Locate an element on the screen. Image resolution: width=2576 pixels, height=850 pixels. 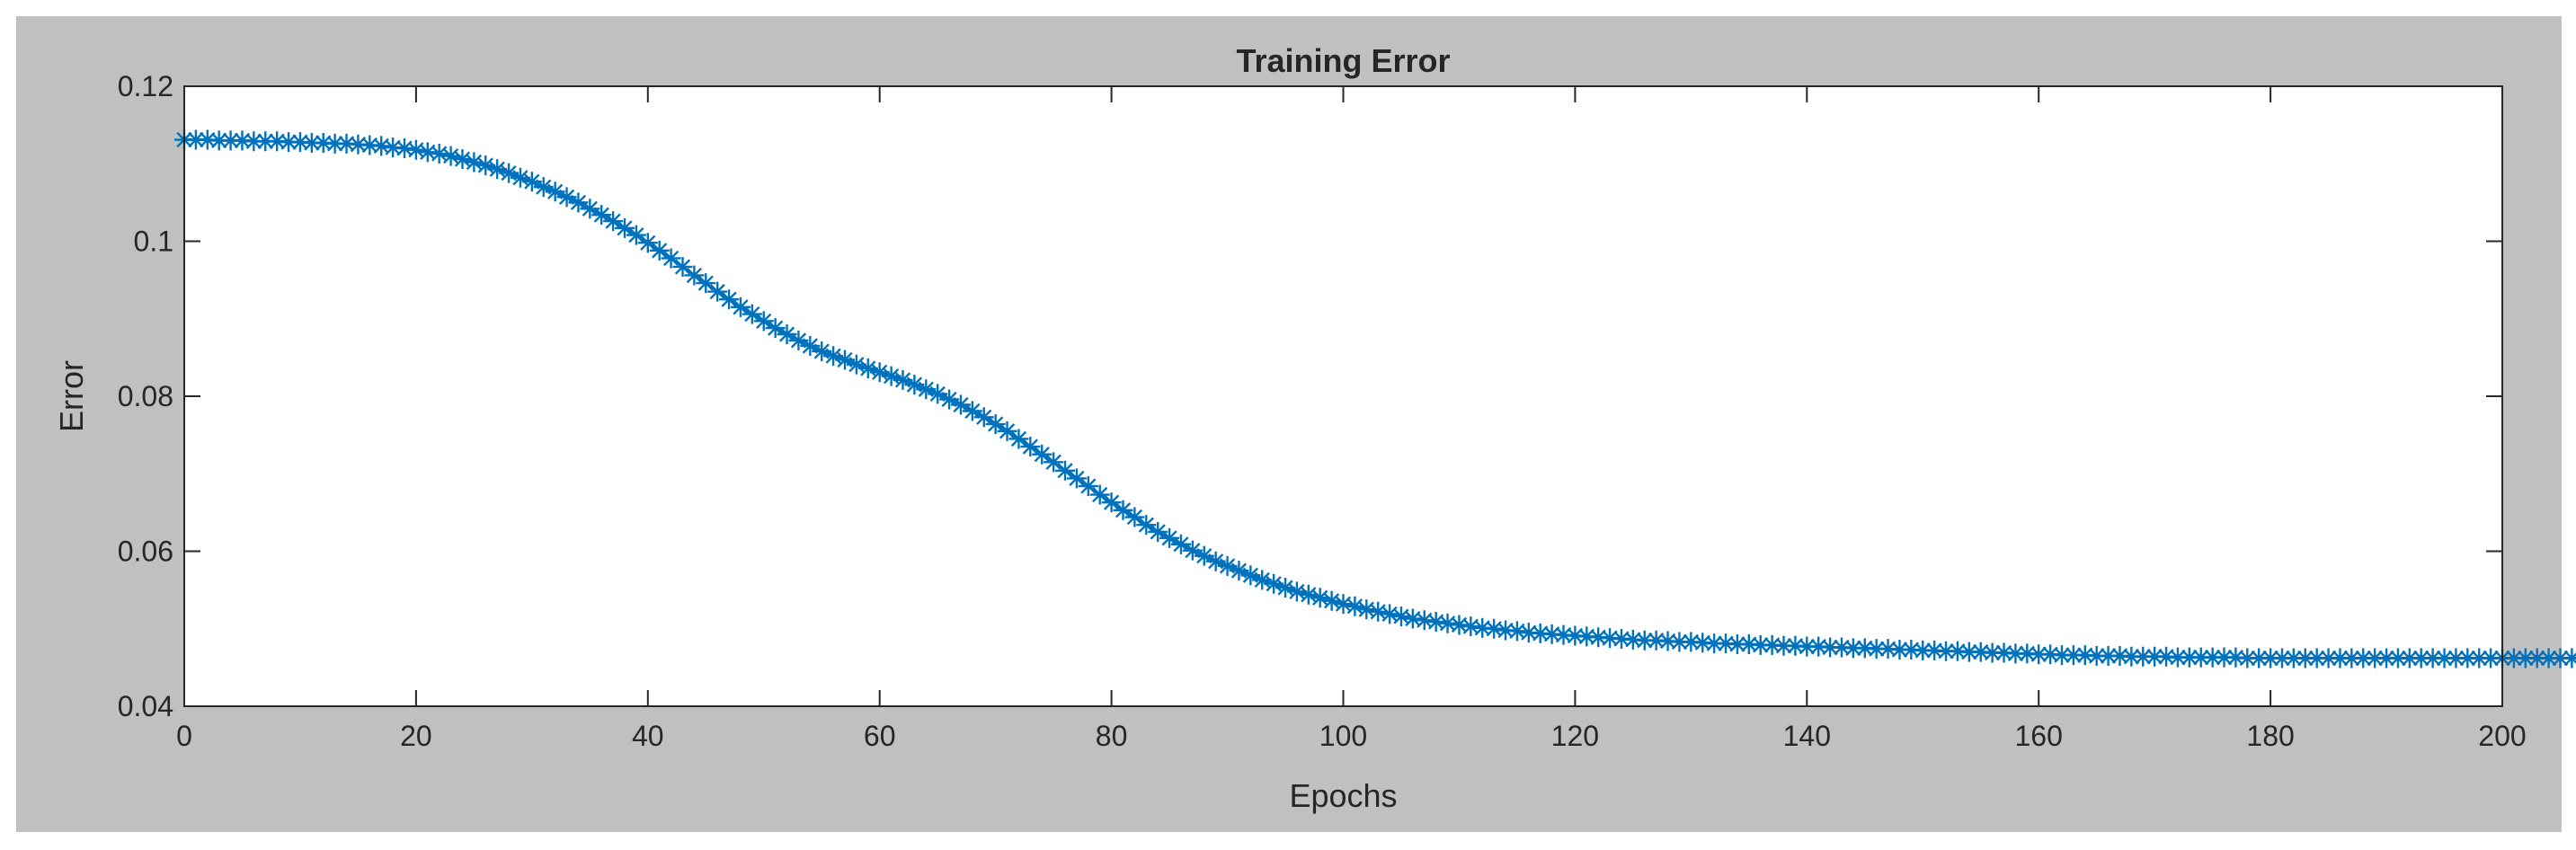
x-axis-label: Epochs is located at coordinates (1343, 795).